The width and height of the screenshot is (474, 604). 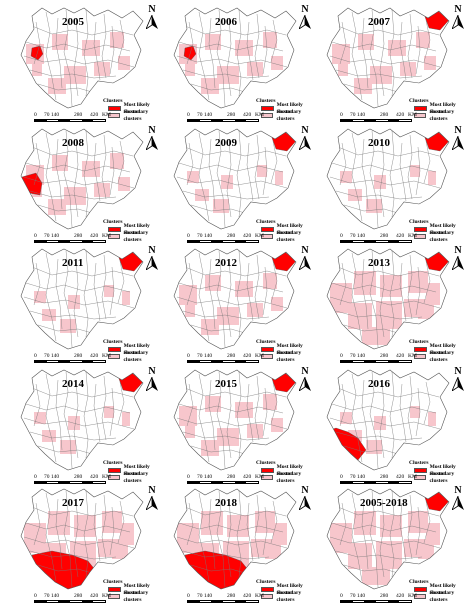 What do you see at coordinates (72, 479) in the screenshot?
I see `scale-bar: 0 70 140 280 420 KM` at bounding box center [72, 479].